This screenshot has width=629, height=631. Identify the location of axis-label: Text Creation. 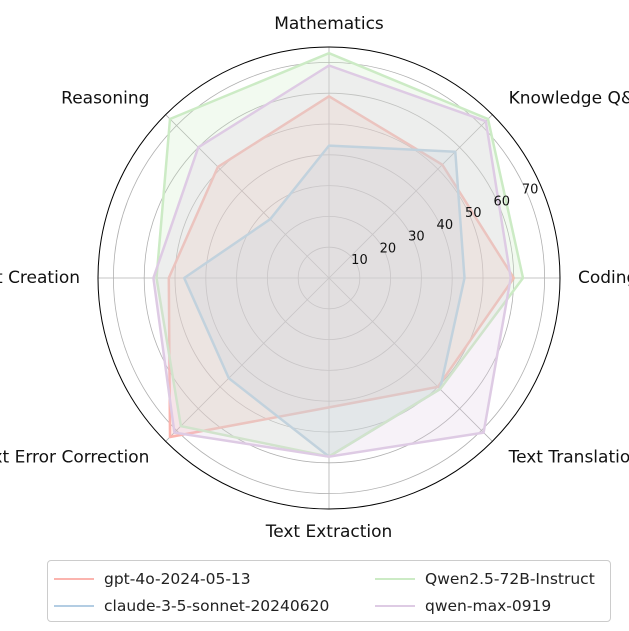
(40, 278).